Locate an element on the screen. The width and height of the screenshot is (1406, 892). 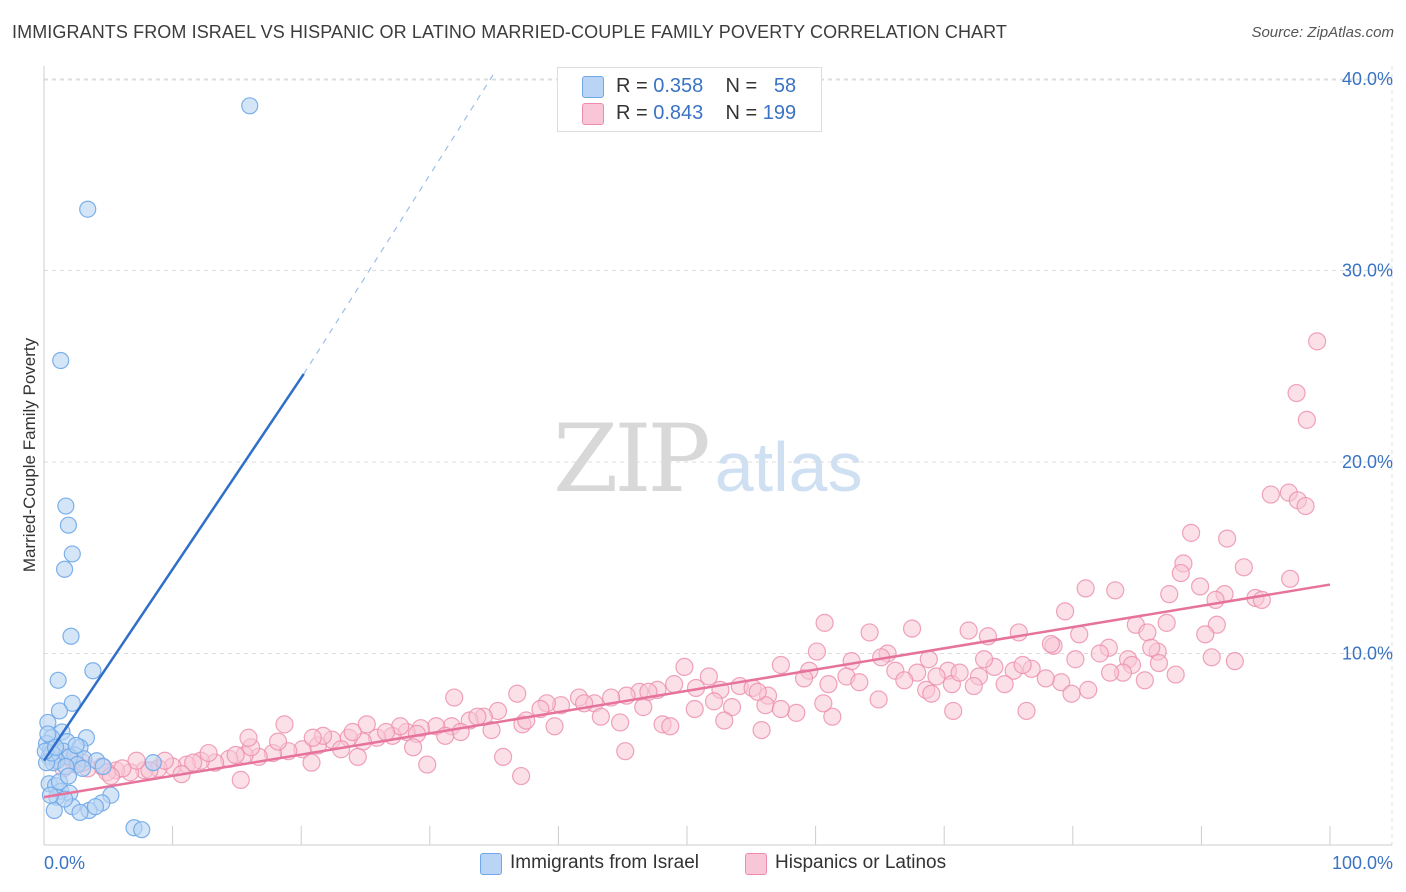
legend-swatch-blue is located at coordinates (593, 87).